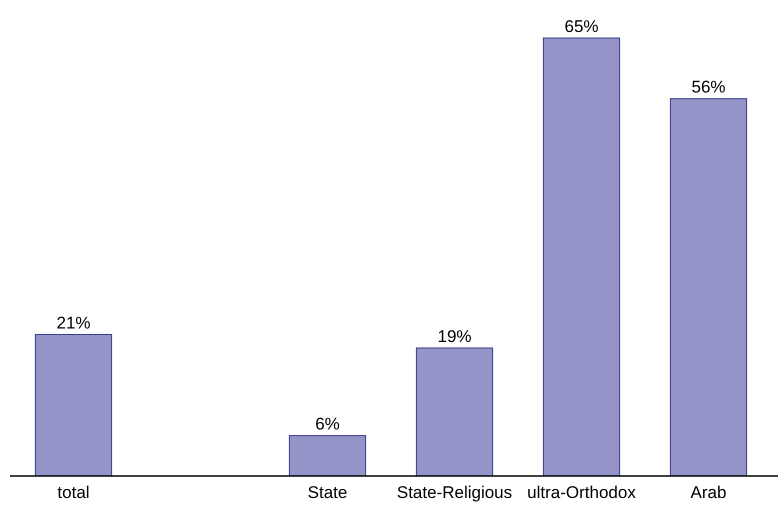 This screenshot has width=778, height=508. Describe the element at coordinates (328, 492) in the screenshot. I see `x-tick-label: State` at that location.